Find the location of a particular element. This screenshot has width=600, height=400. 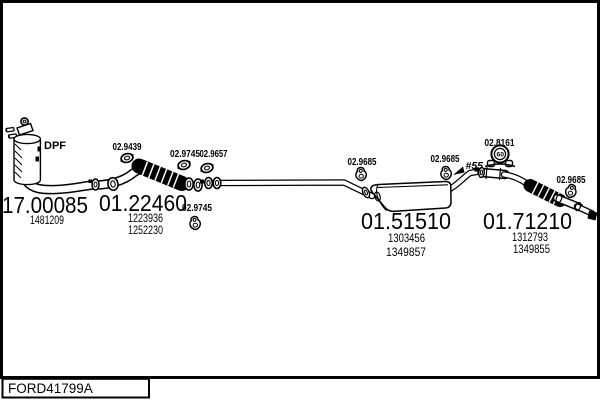

part-number-01-71210: 01.71210 is located at coordinates (527, 221).